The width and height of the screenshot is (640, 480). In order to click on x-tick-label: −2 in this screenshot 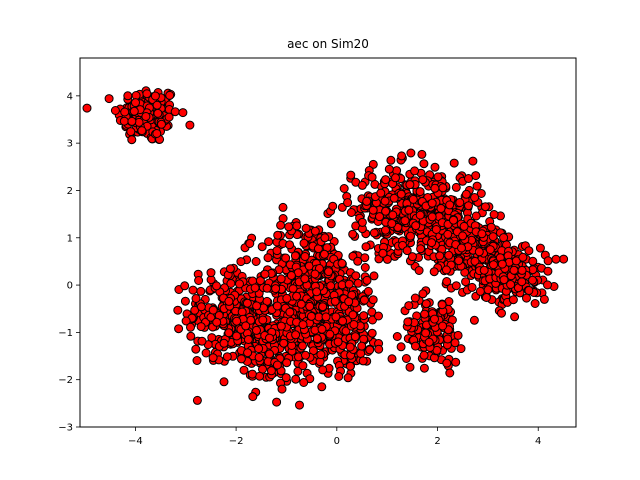, I will do `click(236, 441)`.